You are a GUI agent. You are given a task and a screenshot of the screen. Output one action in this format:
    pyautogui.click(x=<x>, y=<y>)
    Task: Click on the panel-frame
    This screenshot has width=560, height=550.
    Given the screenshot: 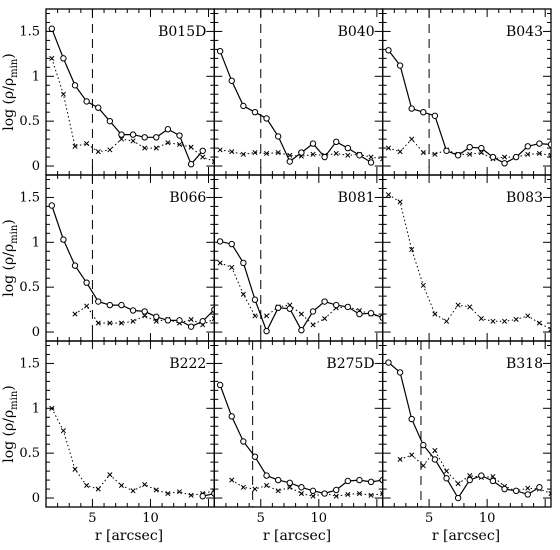 What is the action you would take?
    pyautogui.click(x=467, y=424)
    